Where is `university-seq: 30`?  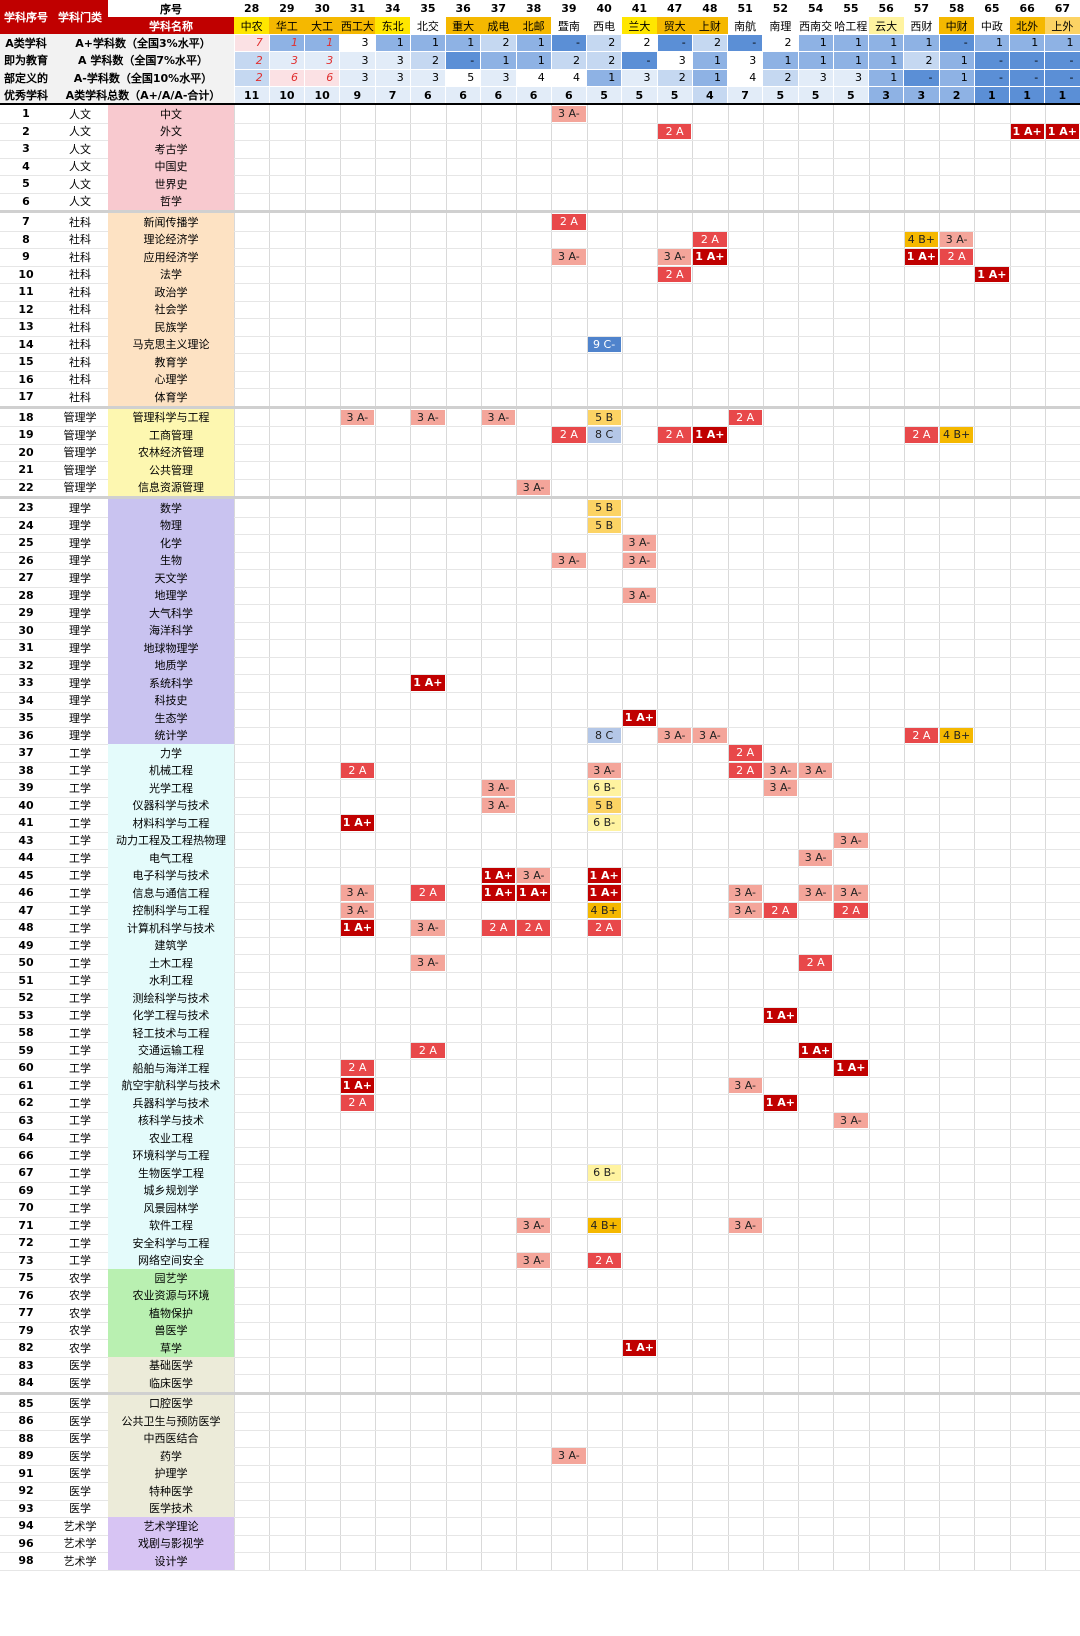 university-seq: 30 is located at coordinates (322, 8).